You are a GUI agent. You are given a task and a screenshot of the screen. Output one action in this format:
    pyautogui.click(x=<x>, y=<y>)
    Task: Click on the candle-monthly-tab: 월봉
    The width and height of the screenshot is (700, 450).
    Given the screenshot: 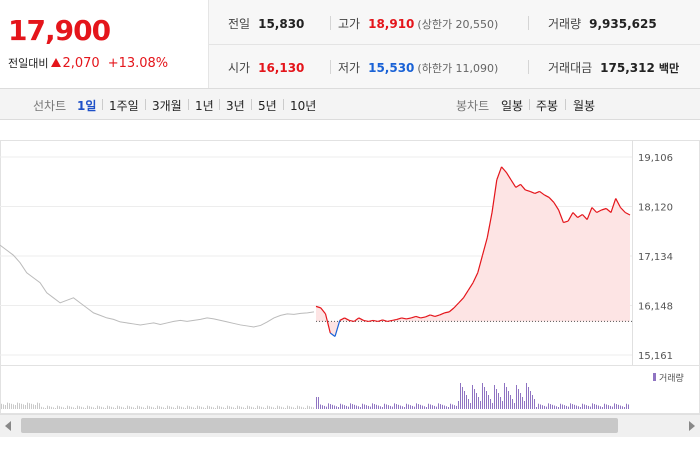 What is the action you would take?
    pyautogui.click(x=584, y=106)
    